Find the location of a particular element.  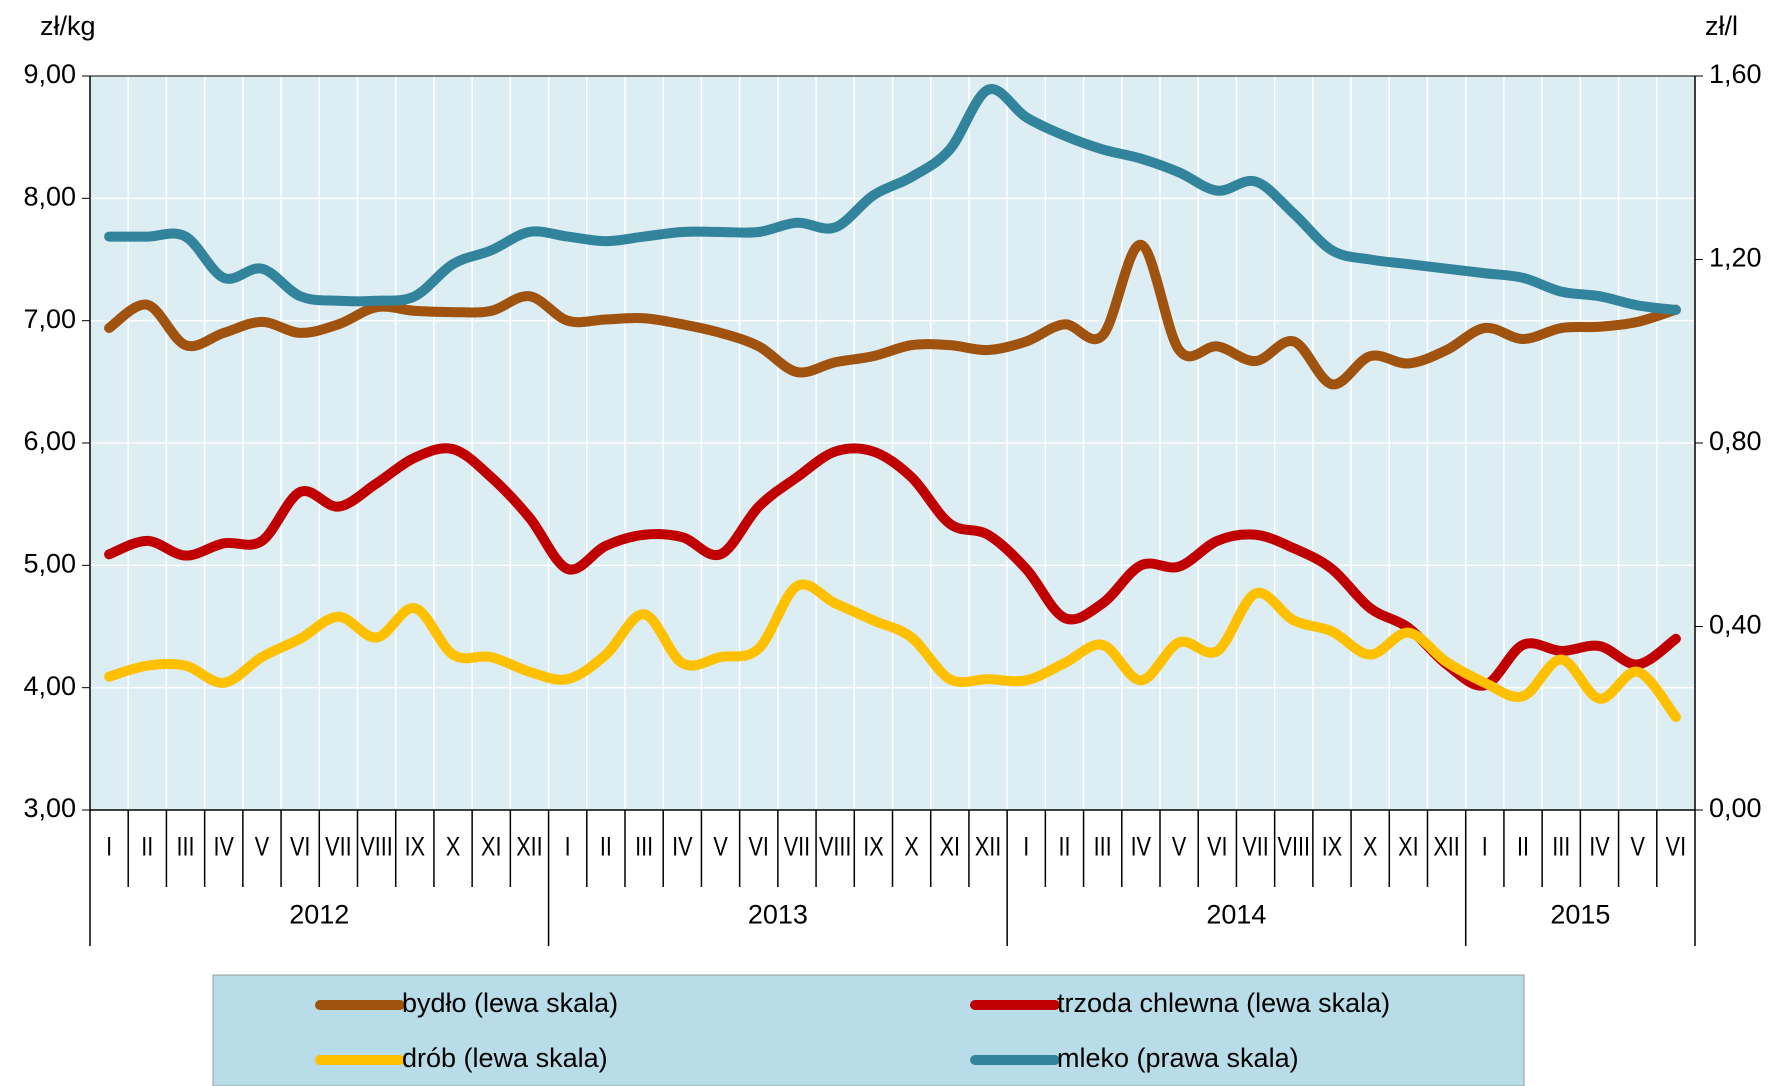

y2-tick-label: 1,20 is located at coordinates (1735, 258).